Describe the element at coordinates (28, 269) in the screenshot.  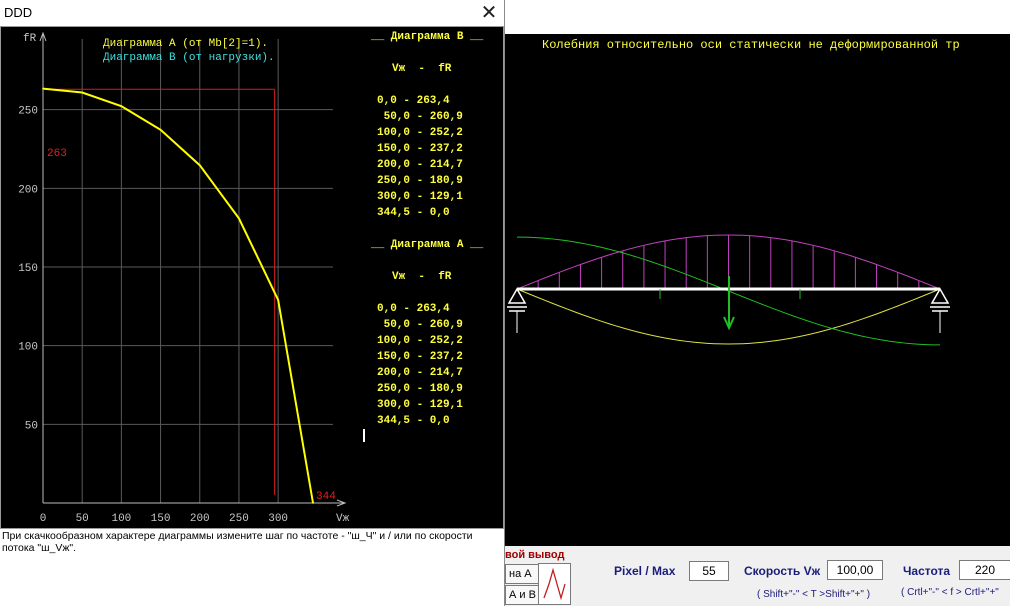
I see `y-tick-label: 150` at that location.